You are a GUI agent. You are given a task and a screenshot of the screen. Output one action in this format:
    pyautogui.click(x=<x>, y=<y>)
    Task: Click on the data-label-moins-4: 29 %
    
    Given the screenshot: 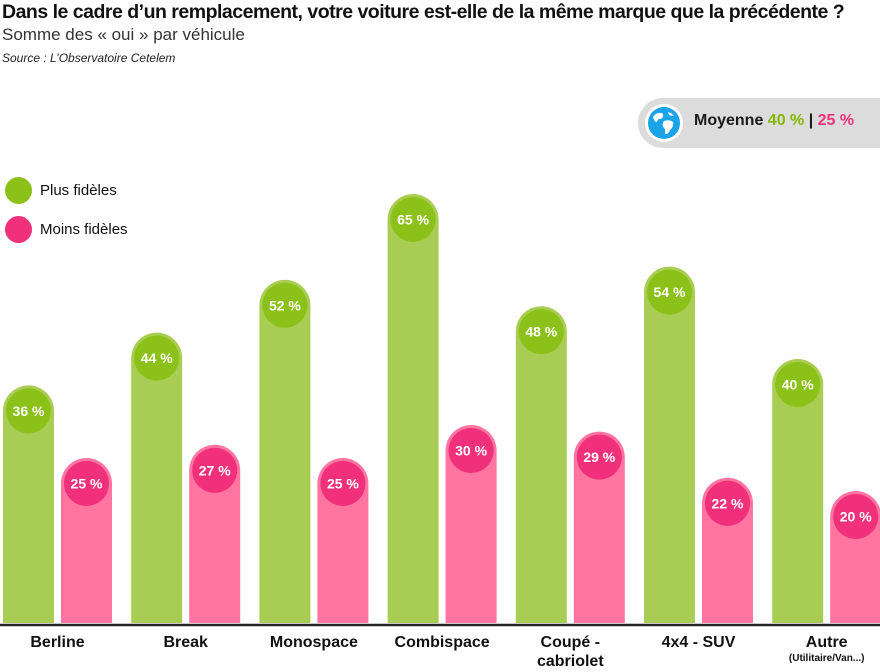 What is the action you would take?
    pyautogui.click(x=599, y=457)
    